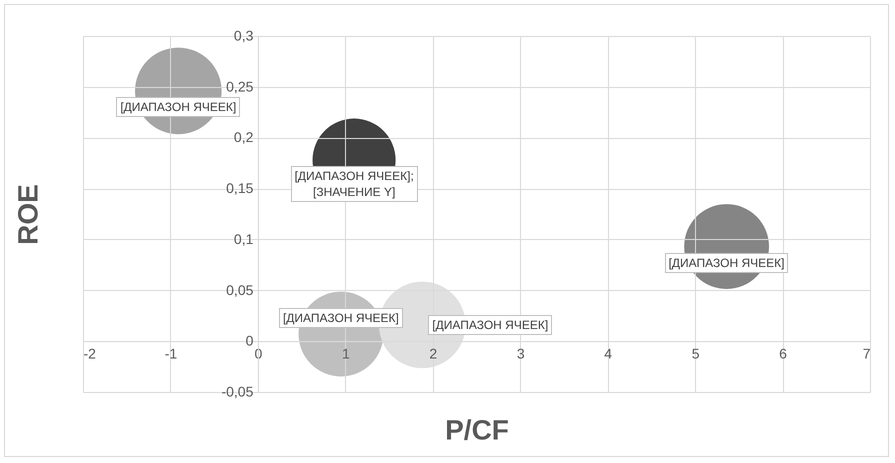 The height and width of the screenshot is (463, 895). Describe the element at coordinates (866, 354) in the screenshot. I see `x-tick-label: 7` at that location.